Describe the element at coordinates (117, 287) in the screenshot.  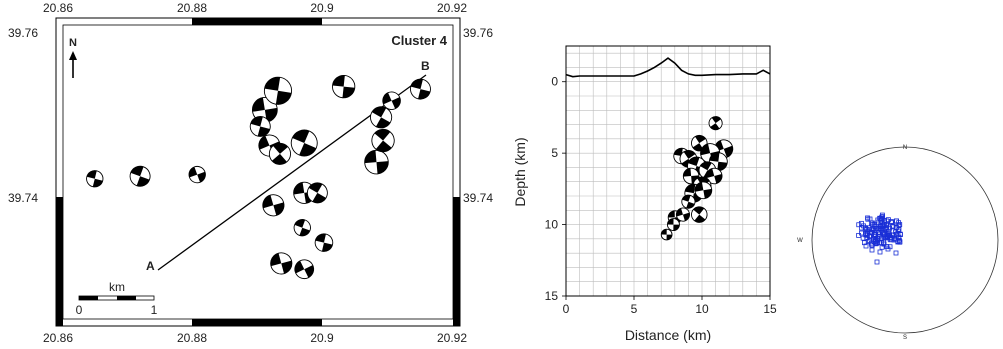
I see `scale-unit-label: km` at that location.